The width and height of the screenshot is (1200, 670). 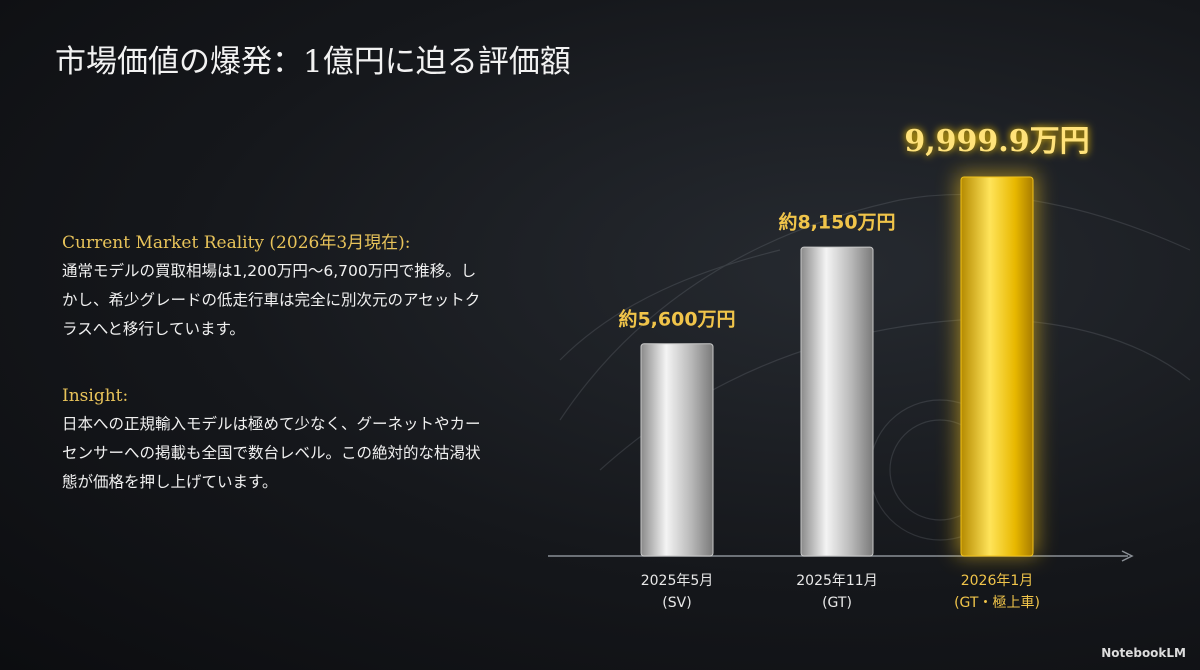 I want to click on section-heading: Insight:, so click(x=95, y=396).